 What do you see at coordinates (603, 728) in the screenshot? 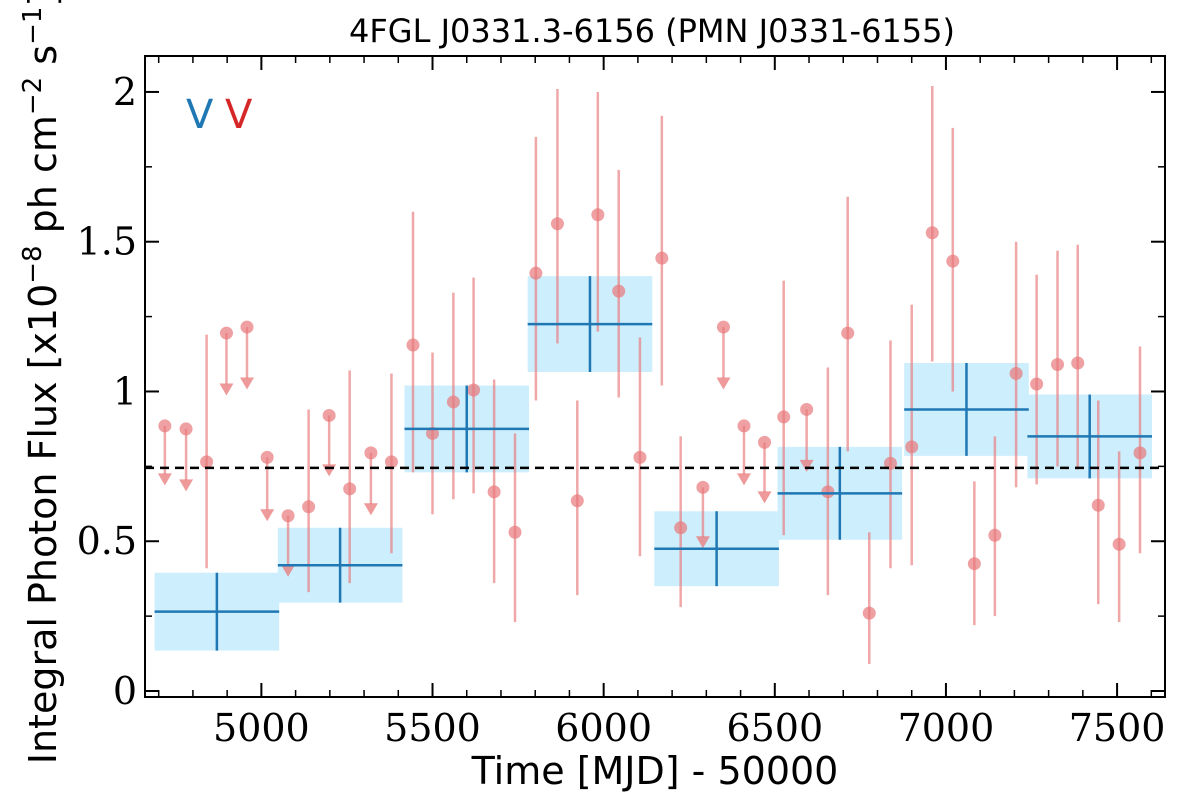
I see `x-tick-label-2: 6000` at bounding box center [603, 728].